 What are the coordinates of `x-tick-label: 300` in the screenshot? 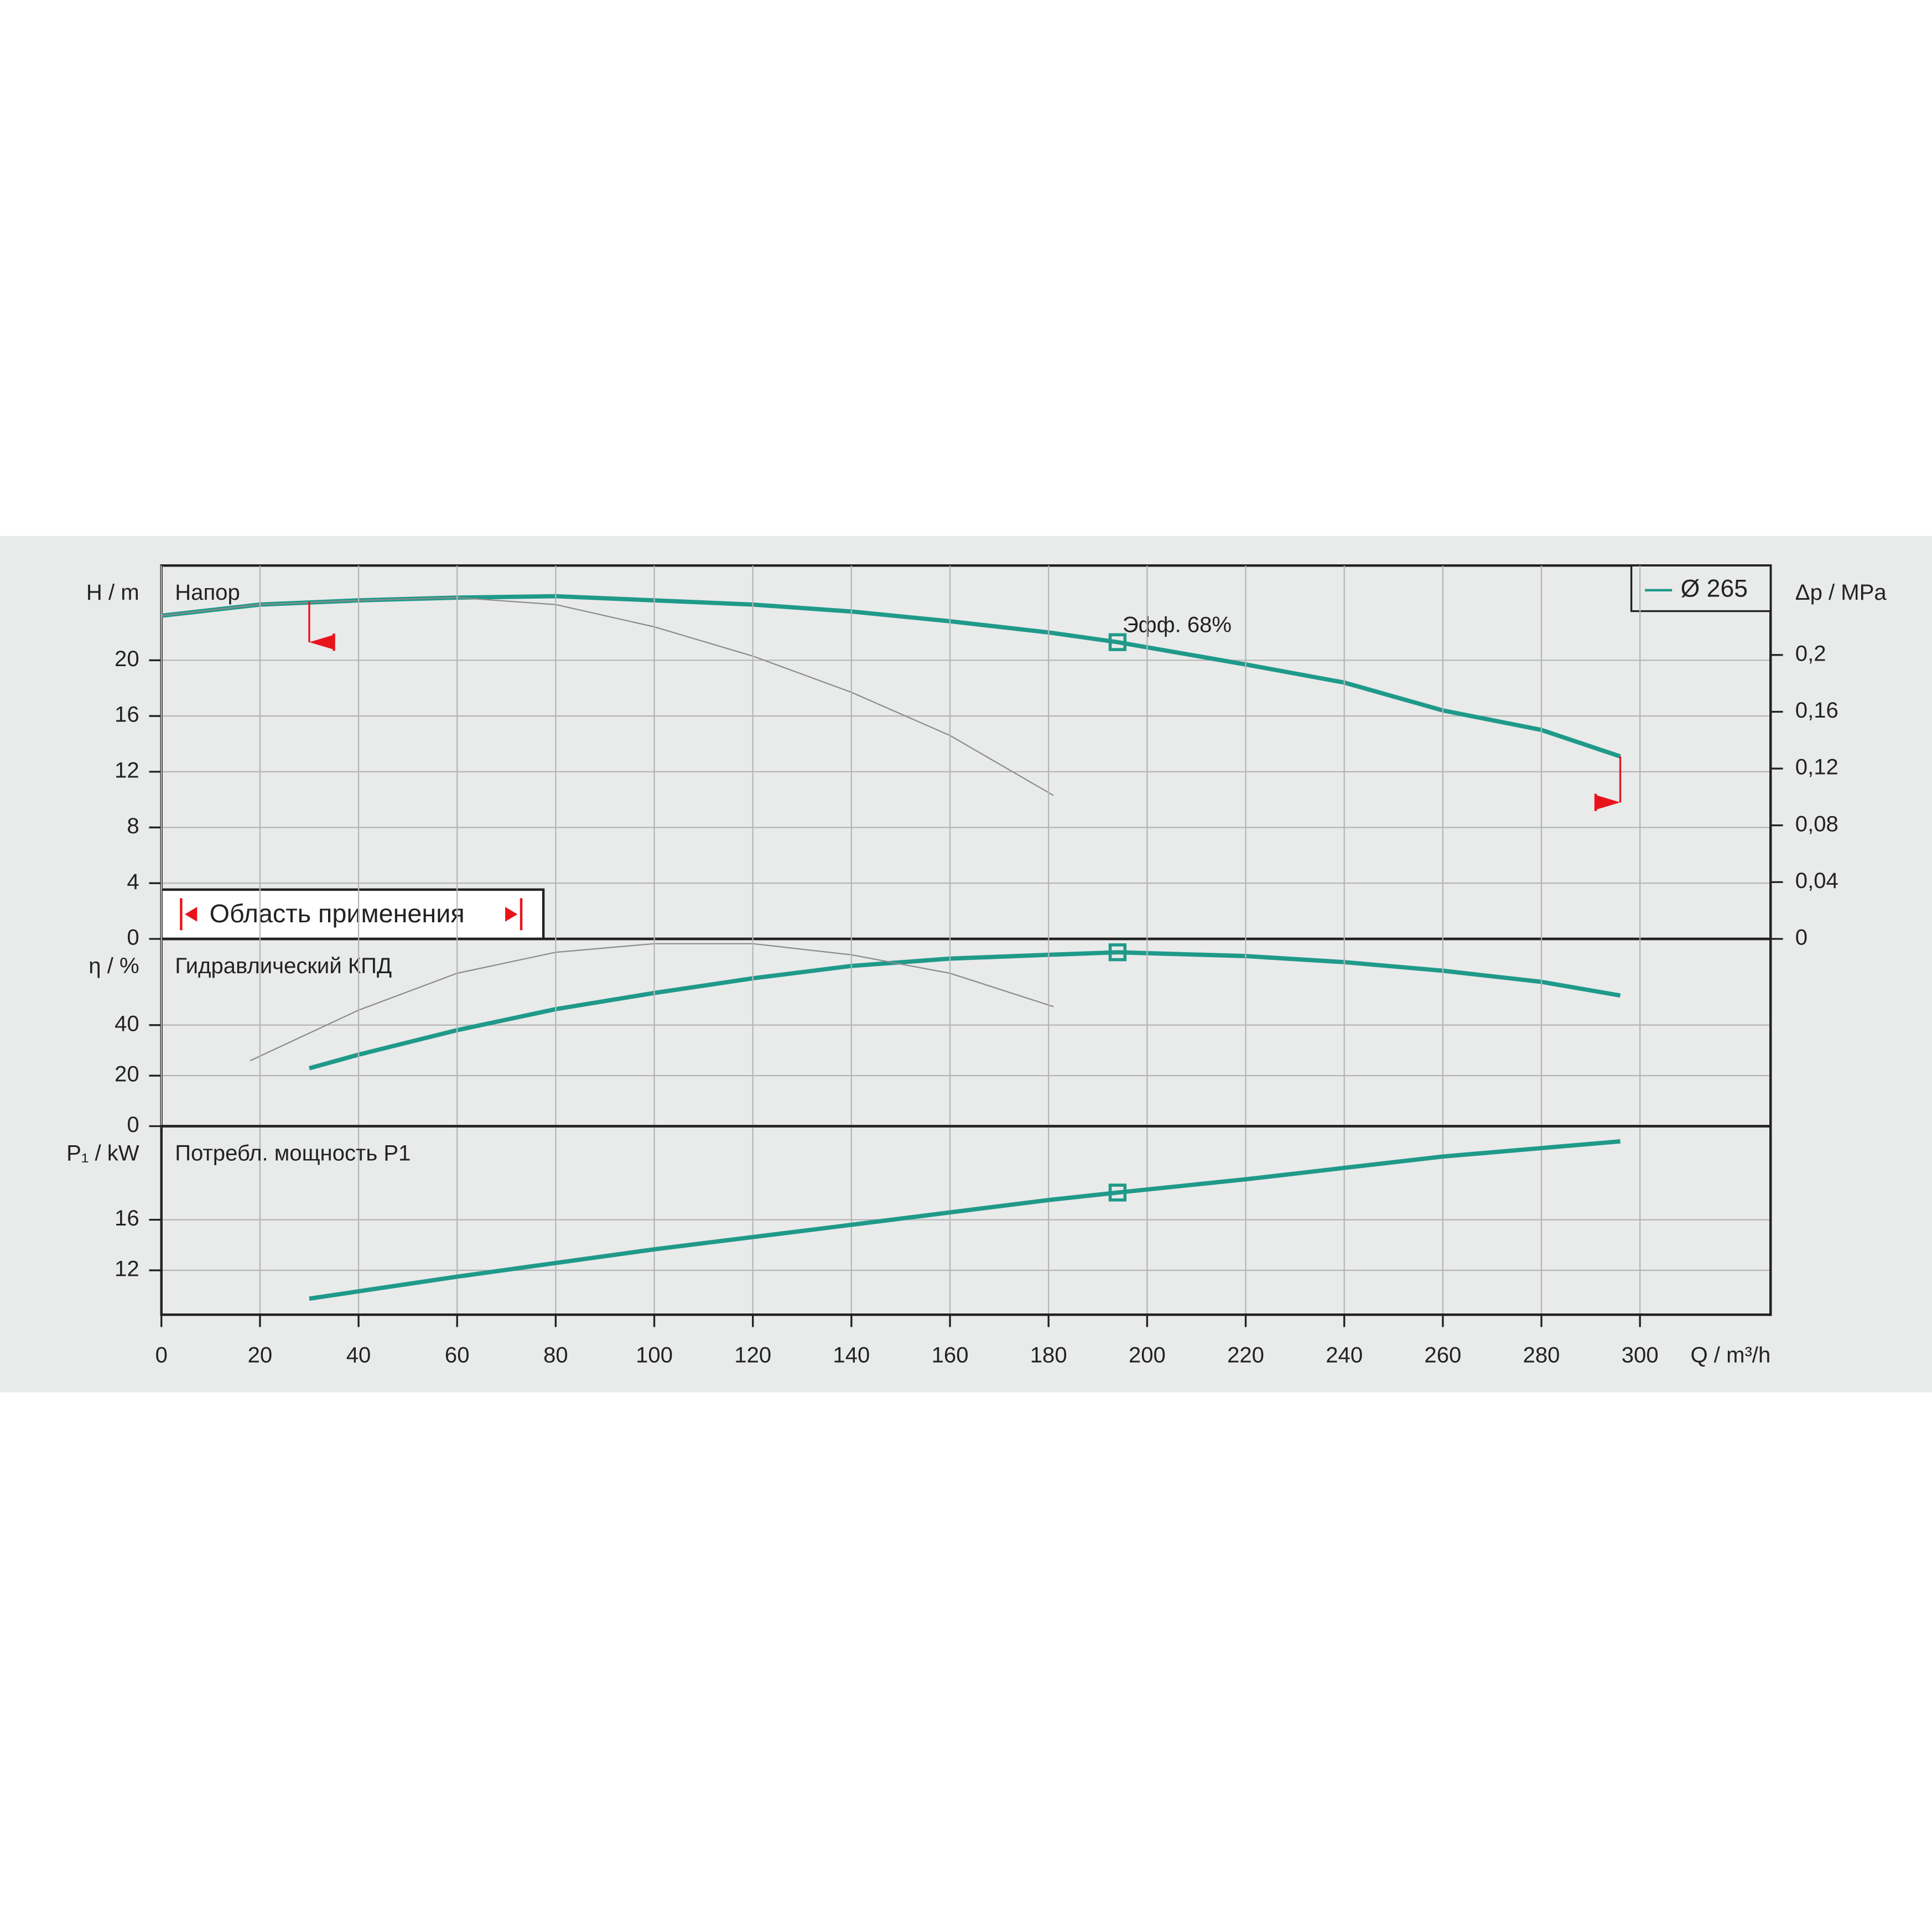 It's located at (1640, 1356).